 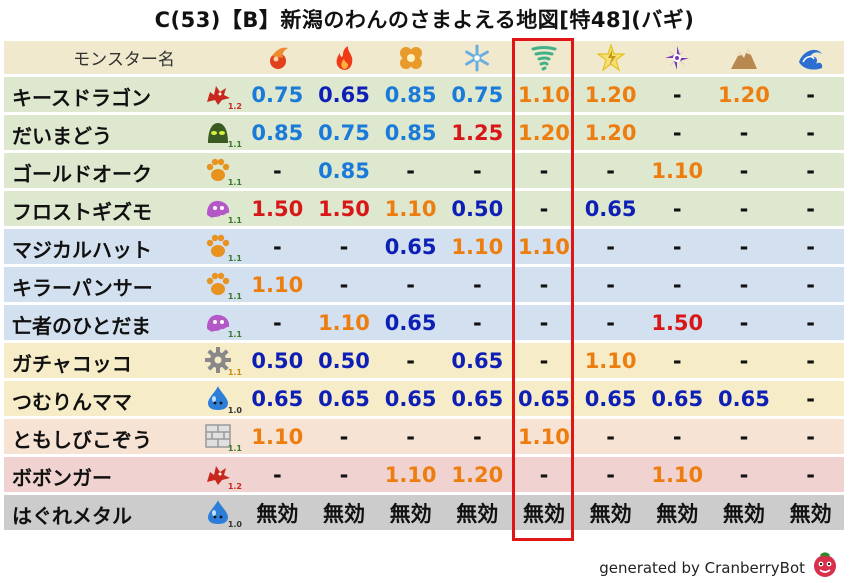 I want to click on snowflake-icon, so click(x=477, y=57).